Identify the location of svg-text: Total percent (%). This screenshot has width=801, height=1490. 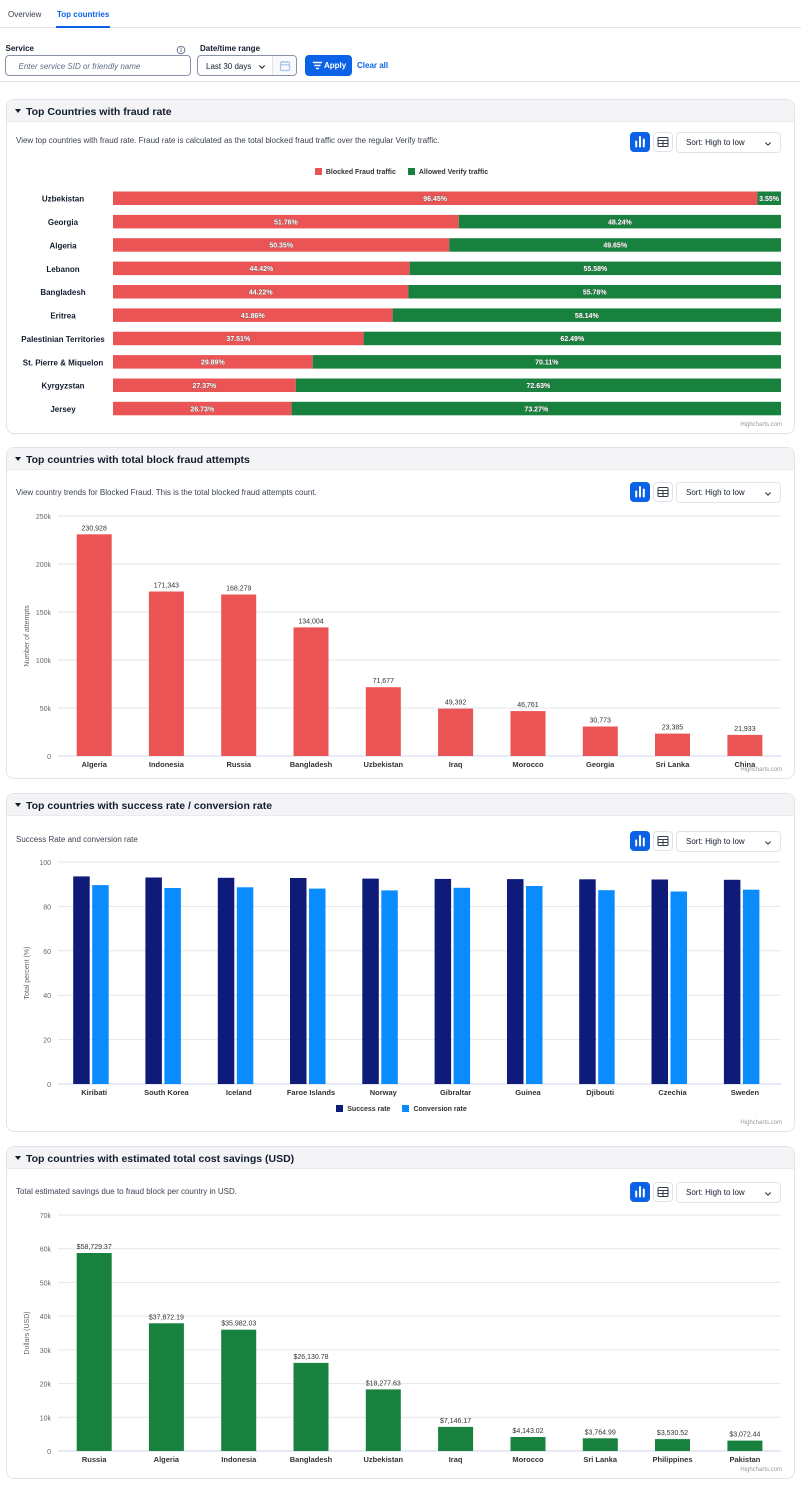
(27, 973).